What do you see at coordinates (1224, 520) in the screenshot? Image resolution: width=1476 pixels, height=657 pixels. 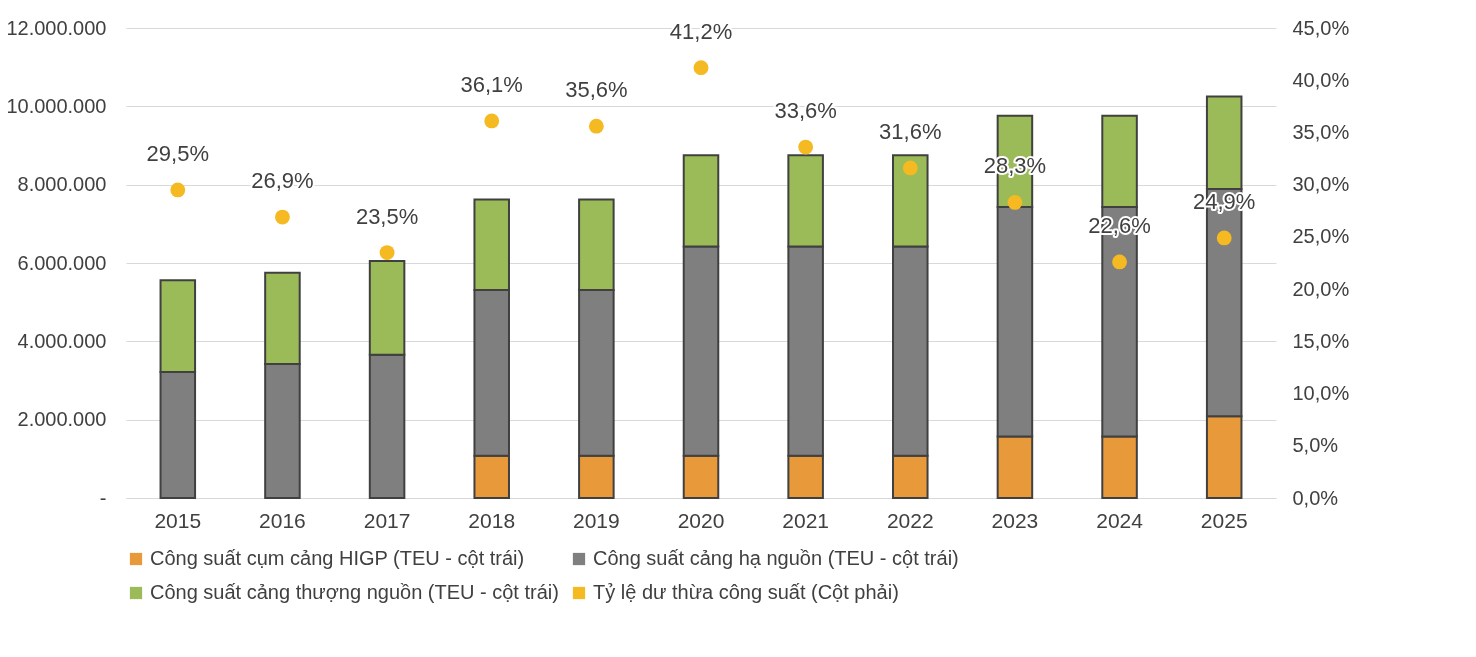 I see `x-tick-label: 2025` at bounding box center [1224, 520].